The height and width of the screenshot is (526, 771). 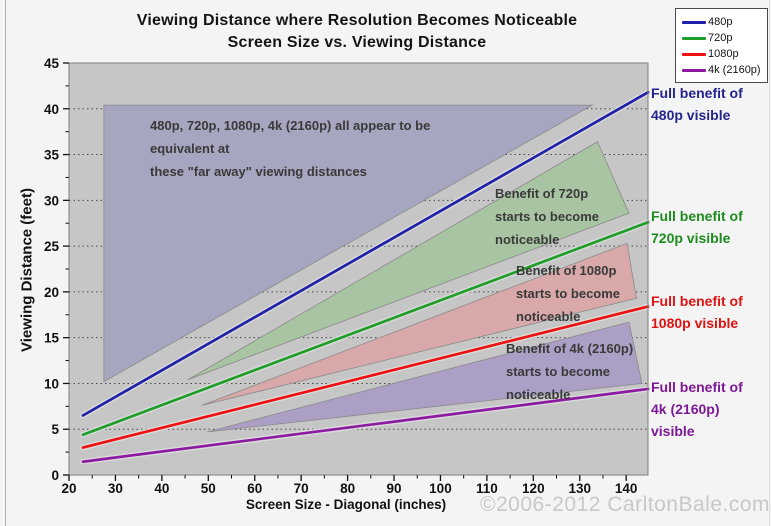 What do you see at coordinates (625, 504) in the screenshot?
I see `watermark: ©2006-2012 CarltonBale.com` at bounding box center [625, 504].